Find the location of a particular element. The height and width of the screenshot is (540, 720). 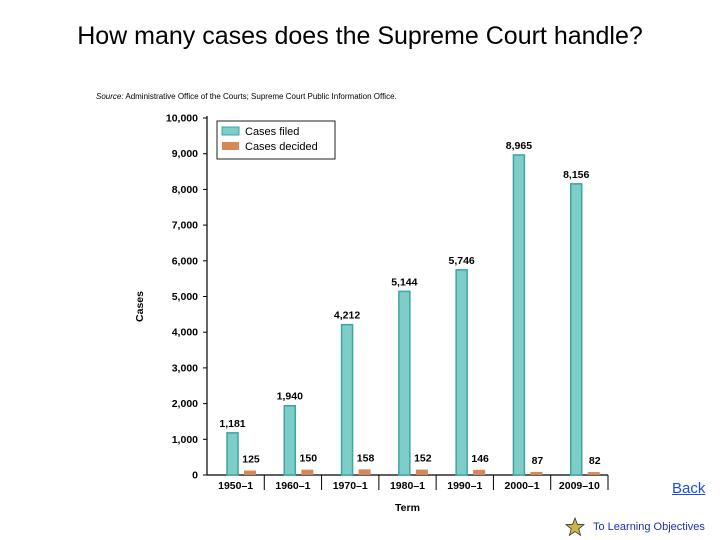

star-icon is located at coordinates (575, 527).